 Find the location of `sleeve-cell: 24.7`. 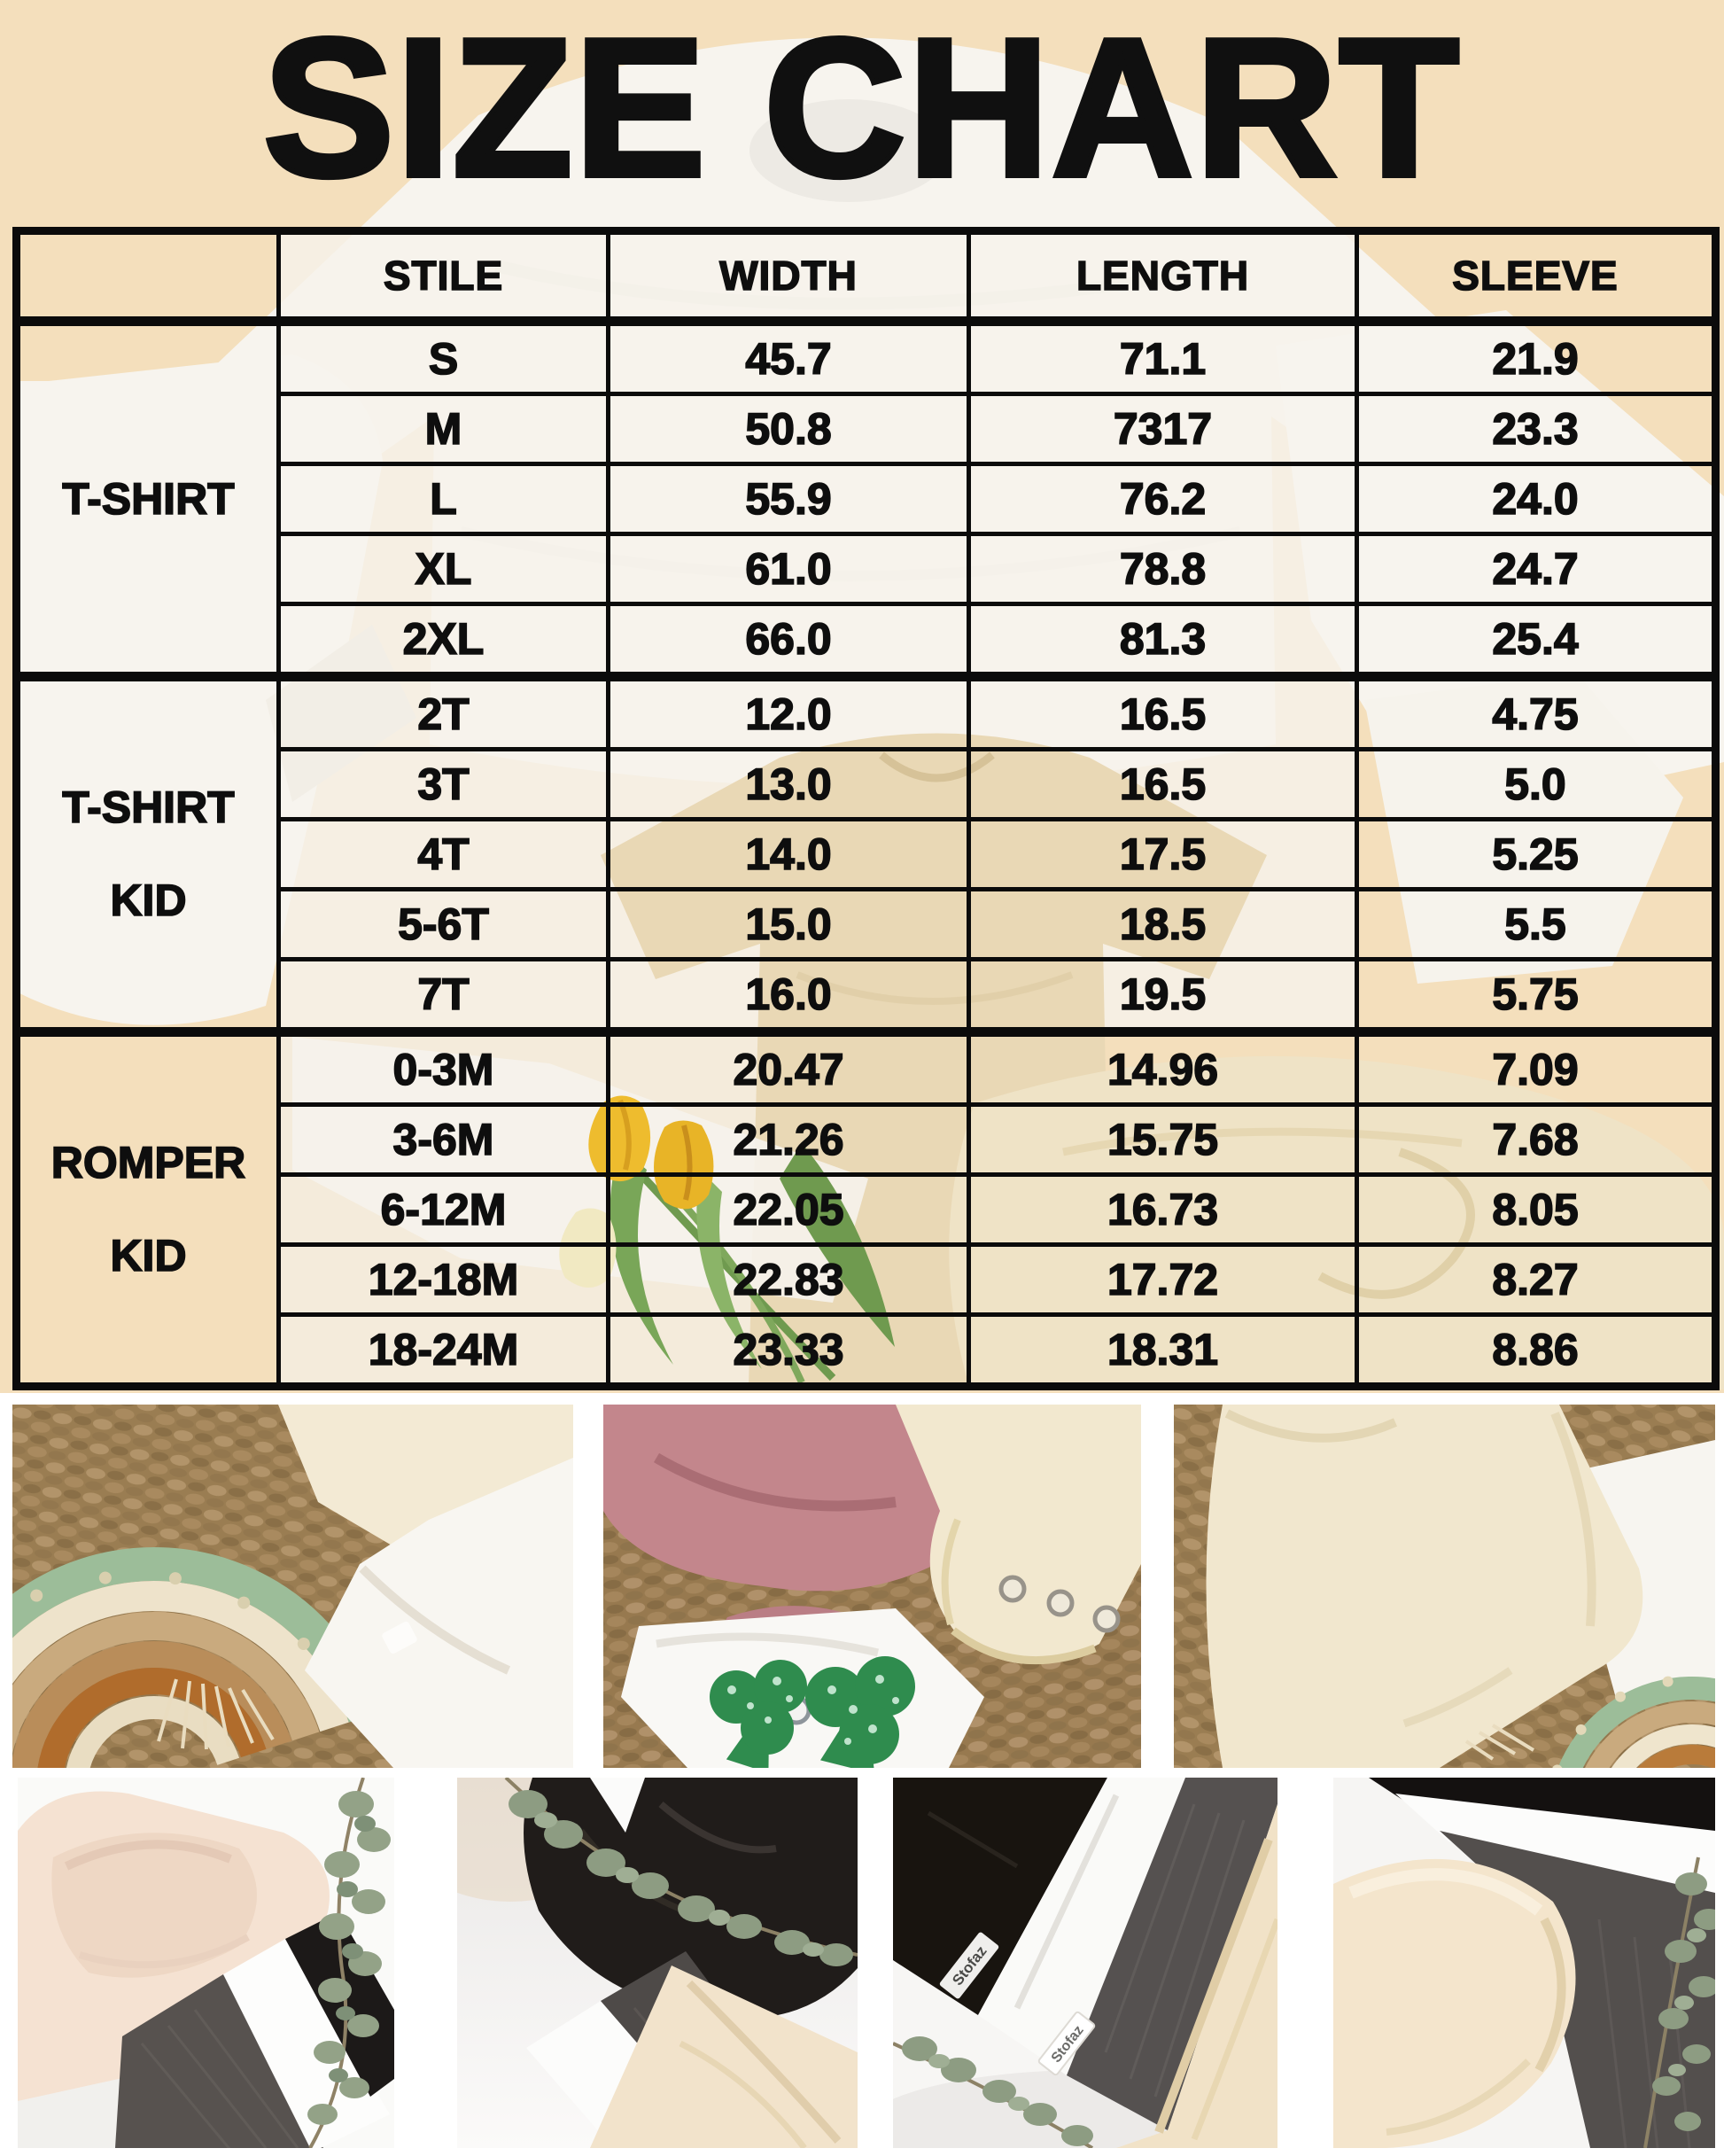

sleeve-cell: 24.7 is located at coordinates (1536, 569).